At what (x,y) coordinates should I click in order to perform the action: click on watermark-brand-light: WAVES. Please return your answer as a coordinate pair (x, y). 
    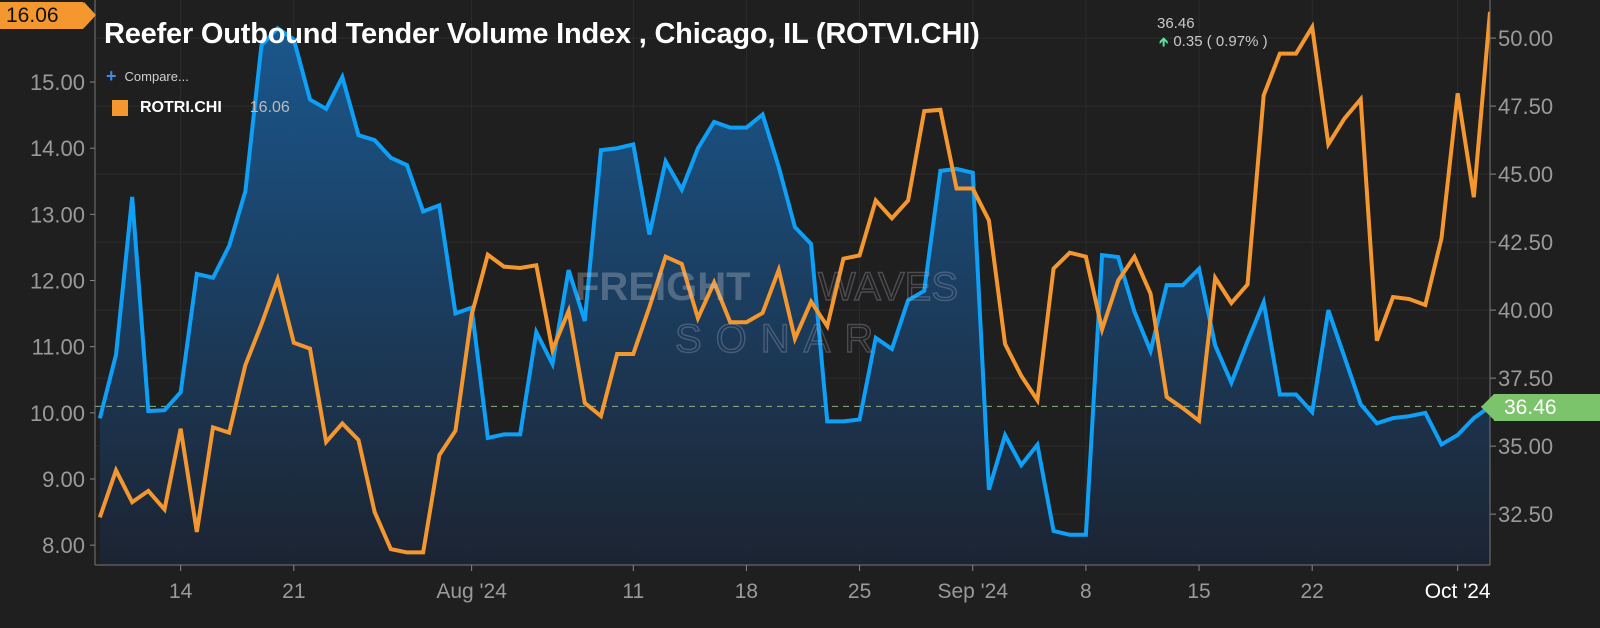
    Looking at the image, I should click on (888, 287).